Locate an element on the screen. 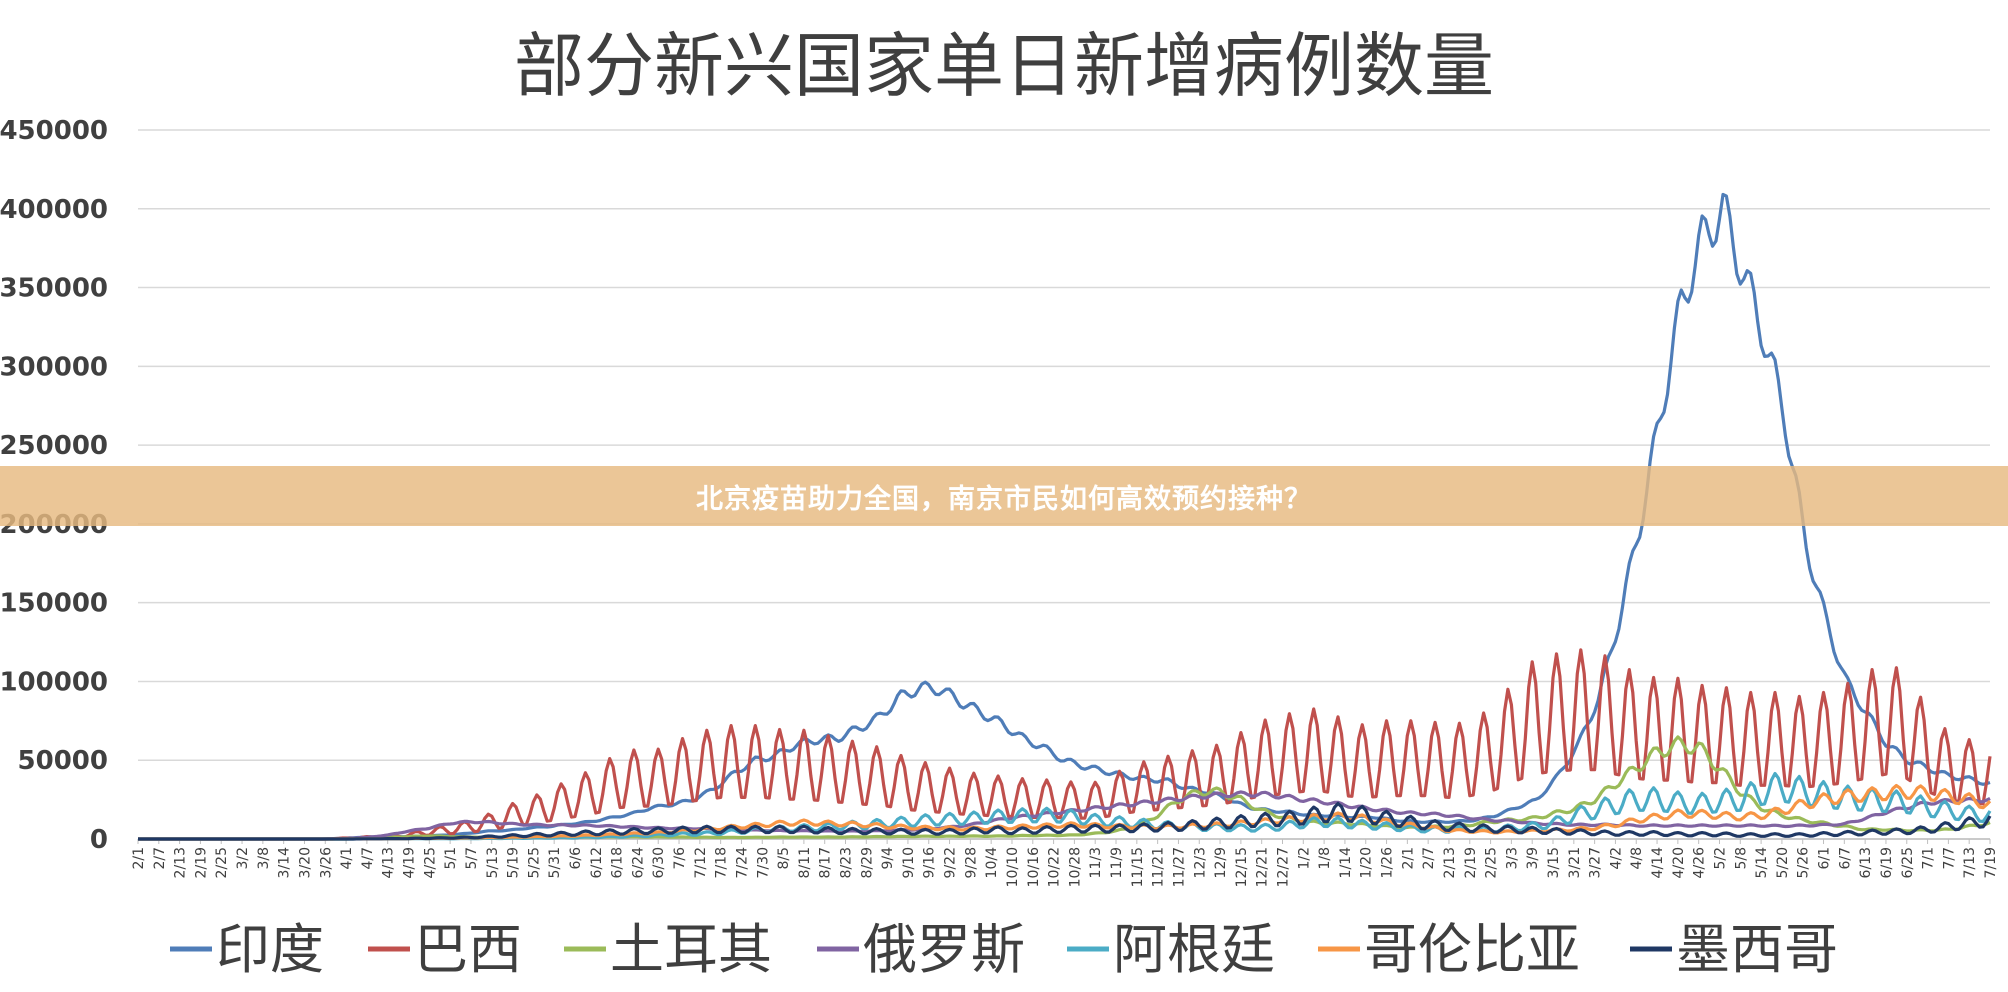 The image size is (2008, 992). x-tick-label: 9/28 is located at coordinates (971, 862).